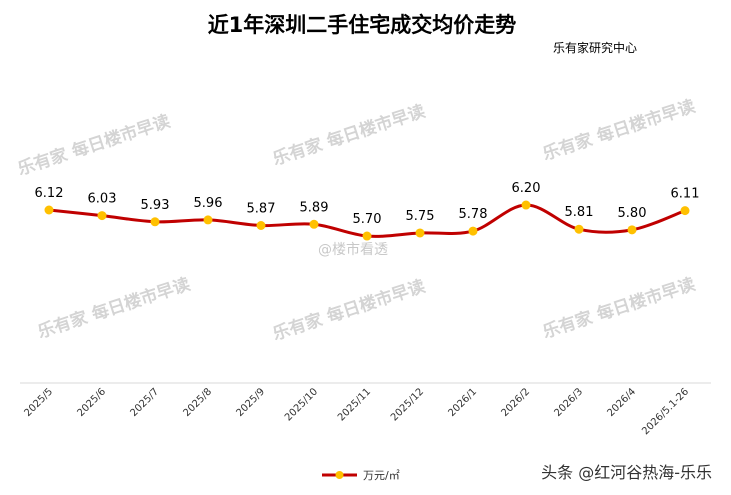  I want to click on footer-watermark: 头条 @红河谷热海-乐乐, so click(626, 472).